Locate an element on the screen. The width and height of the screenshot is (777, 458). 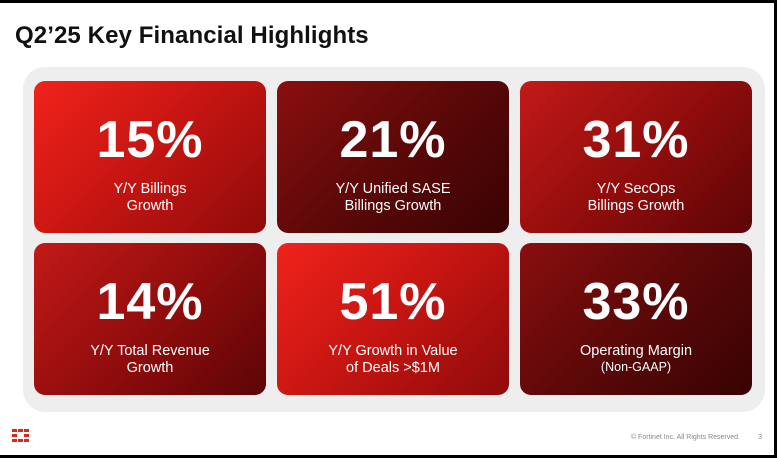
tile-value: 14% is located at coordinates (150, 302).